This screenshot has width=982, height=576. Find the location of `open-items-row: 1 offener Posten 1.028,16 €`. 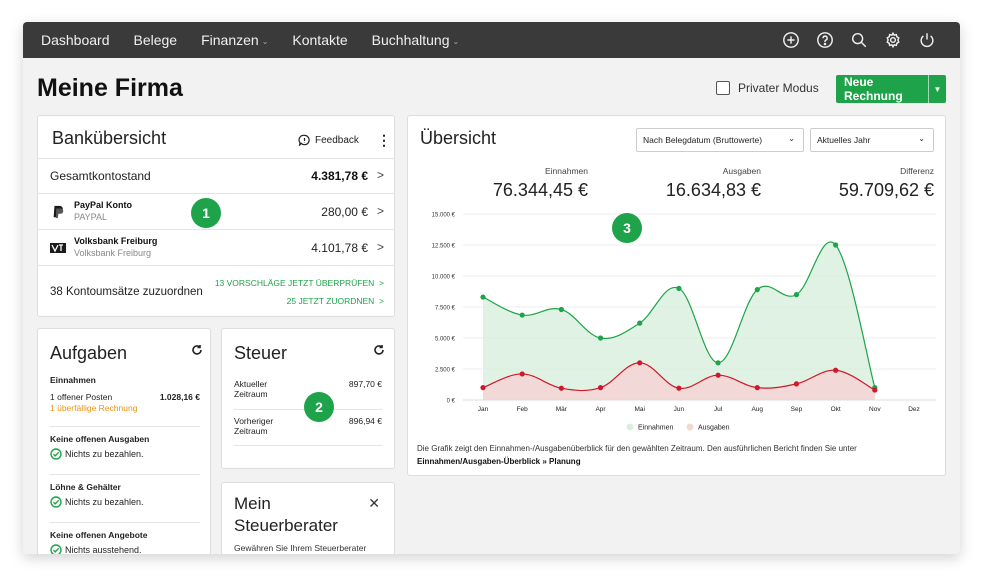

open-items-row: 1 offener Posten 1.028,16 € is located at coordinates (125, 397).